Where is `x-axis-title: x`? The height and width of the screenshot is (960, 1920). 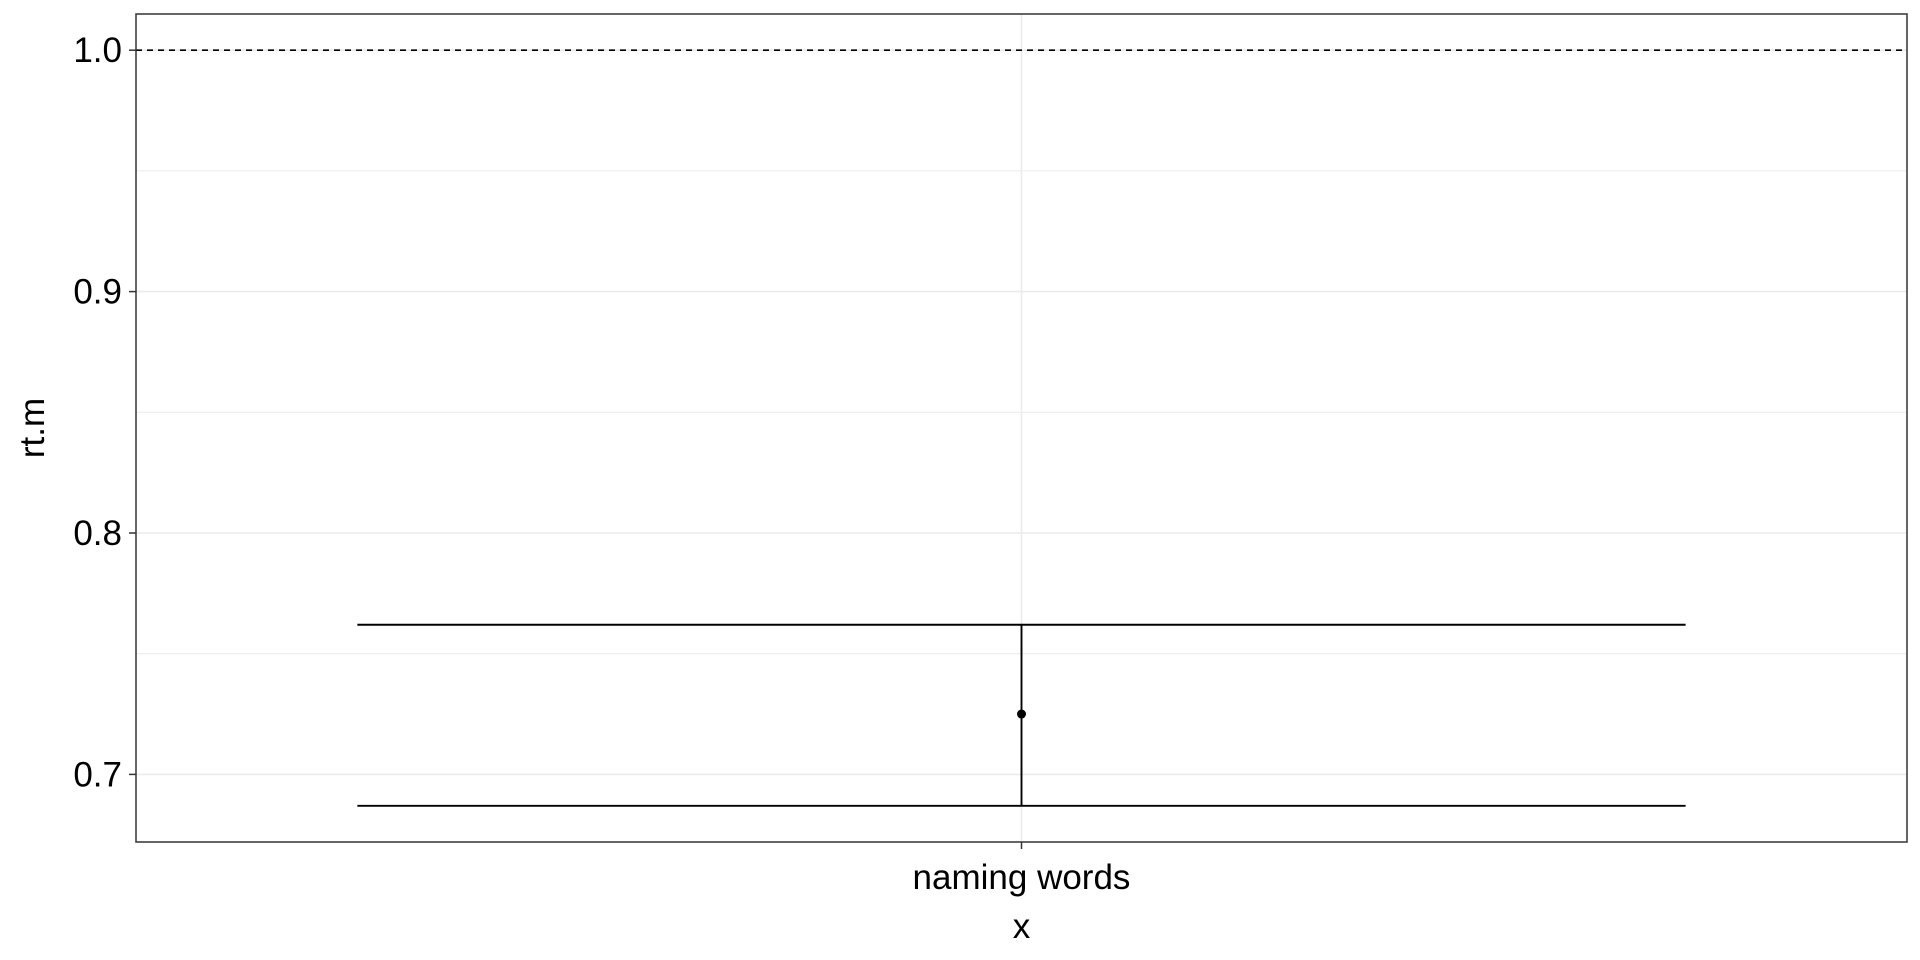 x-axis-title: x is located at coordinates (1022, 926).